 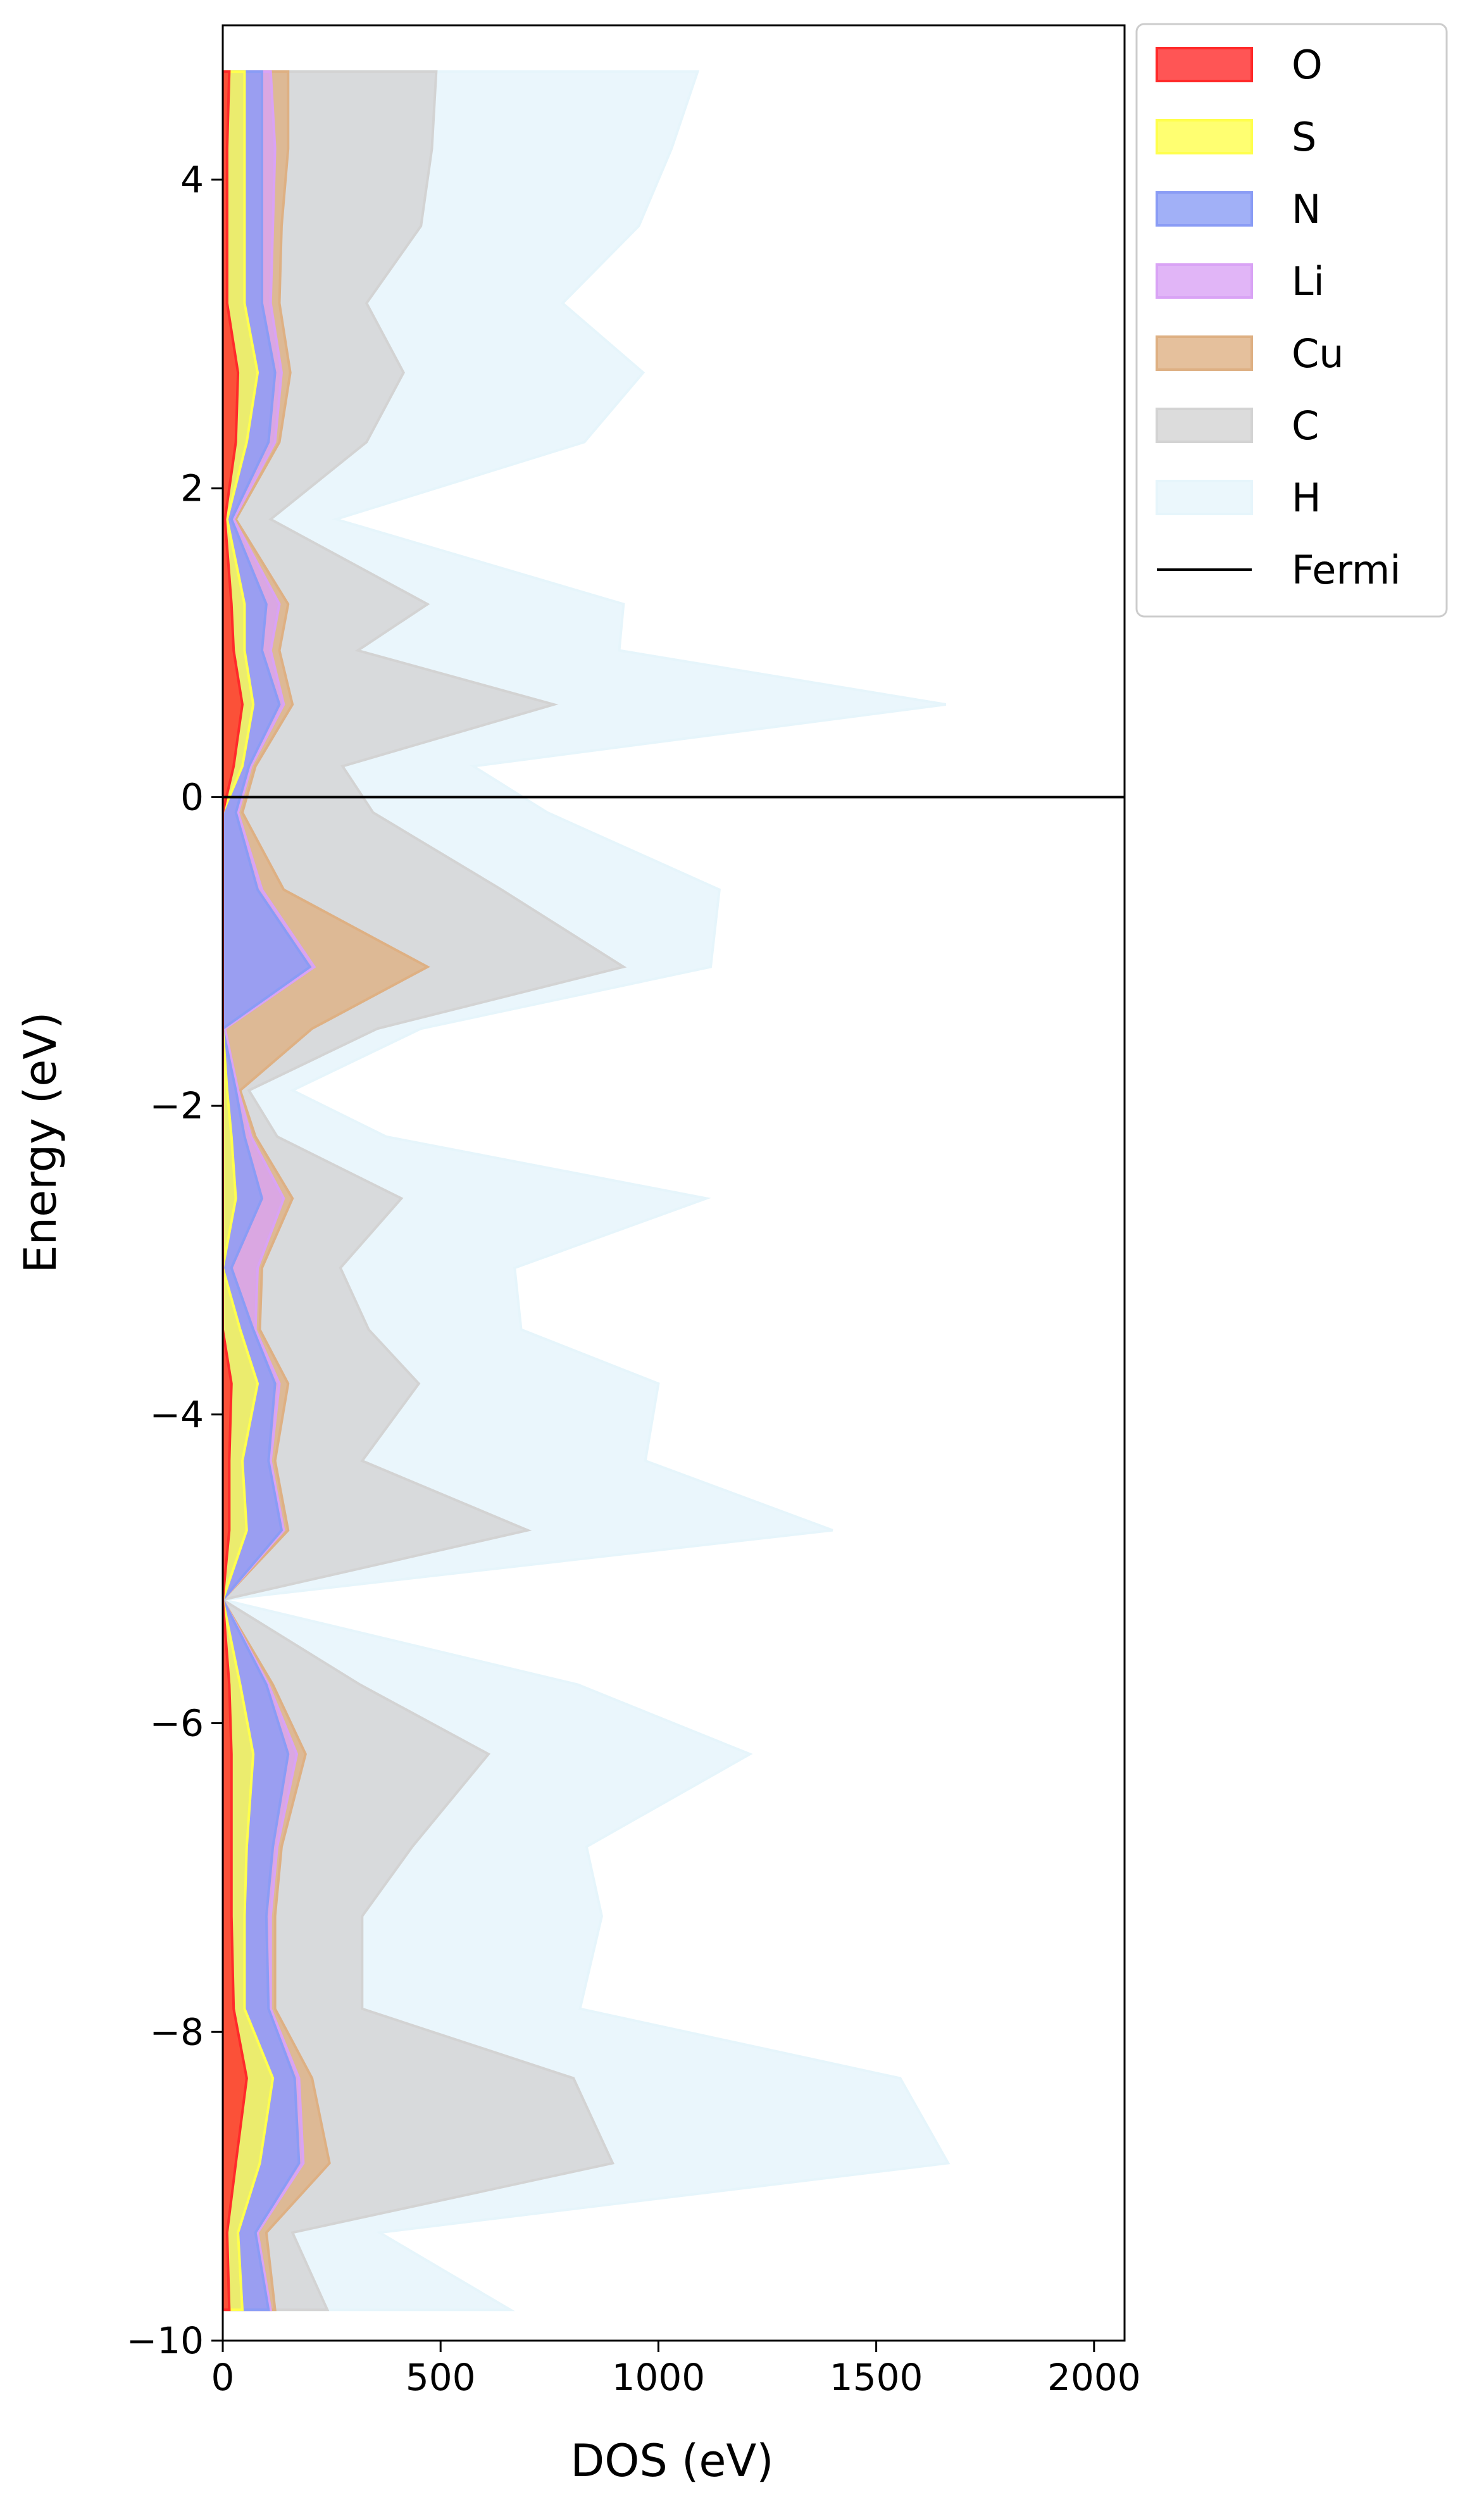 I want to click on legend-label-n: N, so click(x=1306, y=209).